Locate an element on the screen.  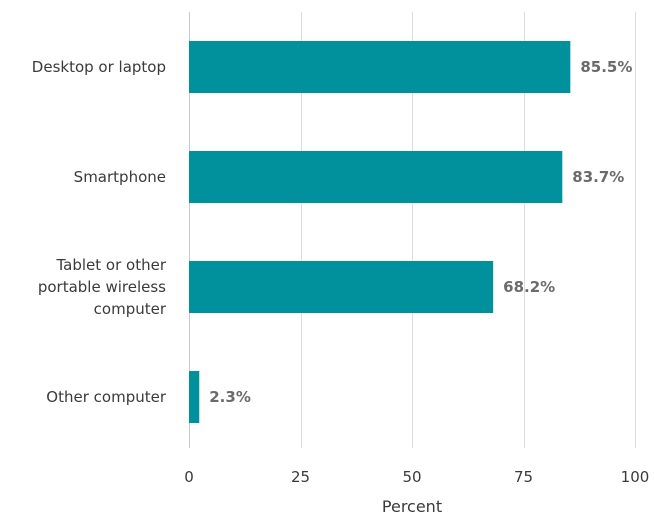
bar-value-label: 2.3% is located at coordinates (230, 397).